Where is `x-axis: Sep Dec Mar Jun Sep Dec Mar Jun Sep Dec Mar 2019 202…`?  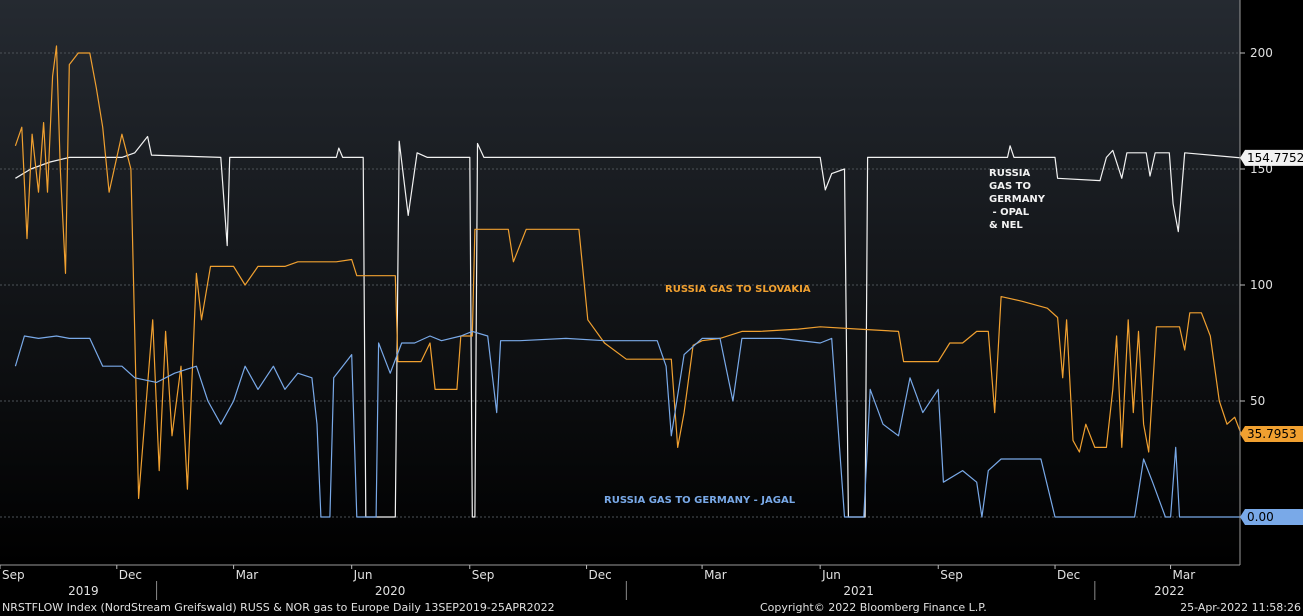
x-axis: Sep Dec Mar Jun Sep Dec Mar Jun Sep Dec Mar 2019 202… is located at coordinates (620, 582).